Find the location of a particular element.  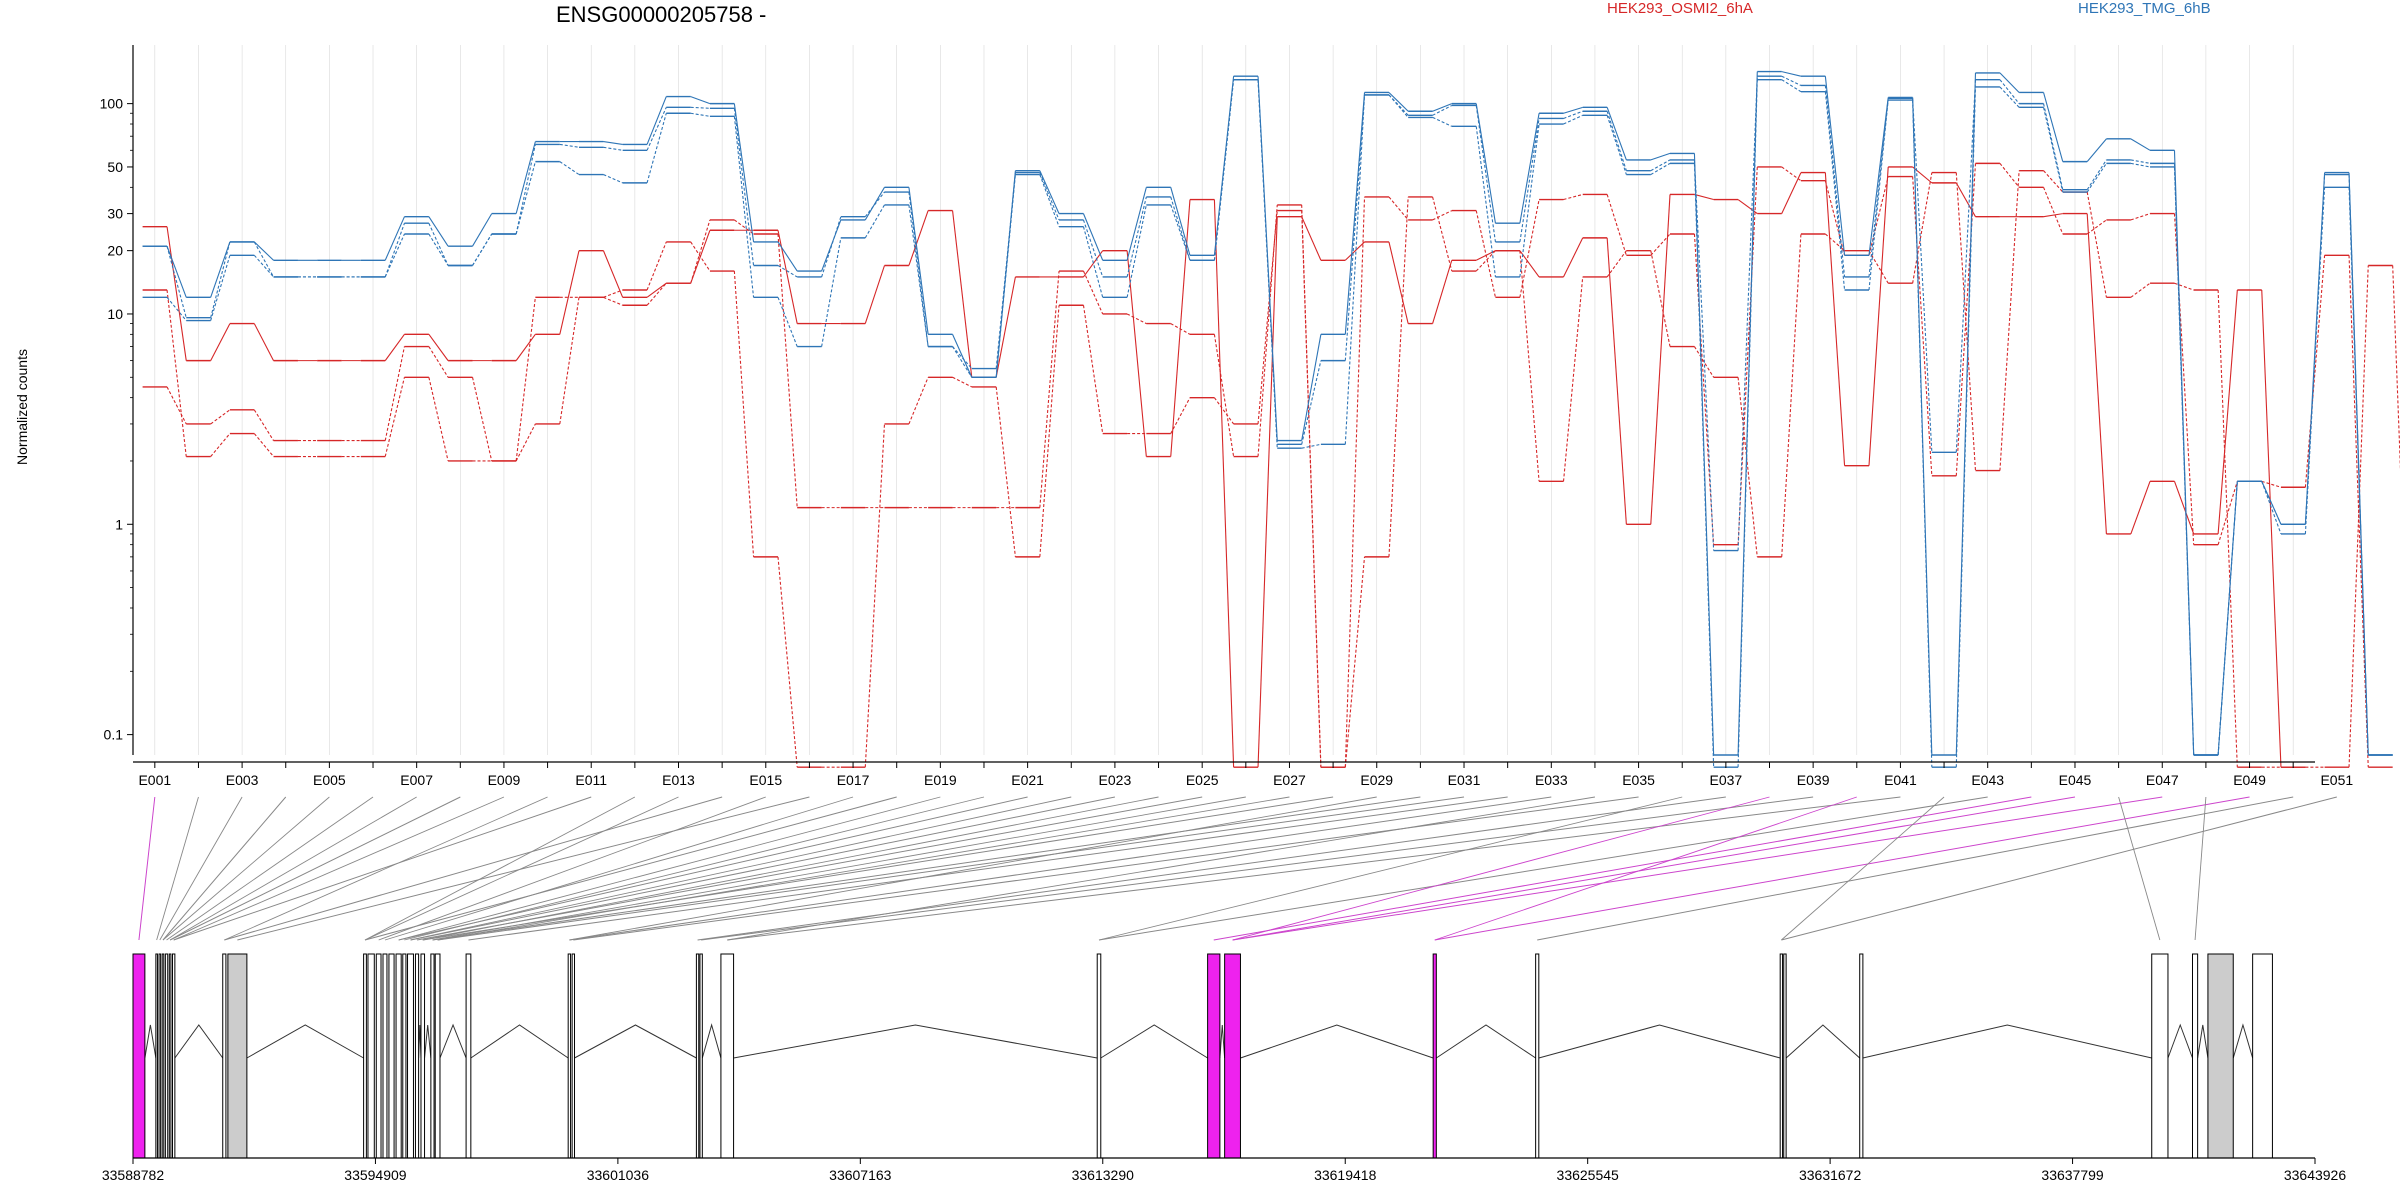

y-tick-label: 0.1 is located at coordinates (114, 735).